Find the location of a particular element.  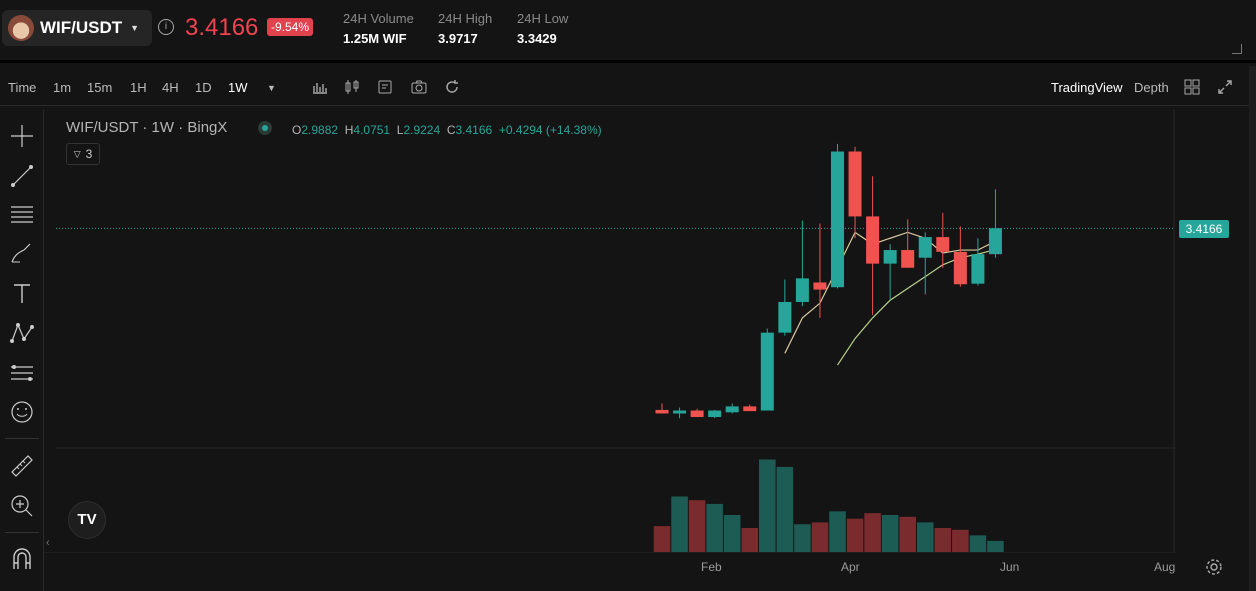

template-icon is located at coordinates (385, 87).